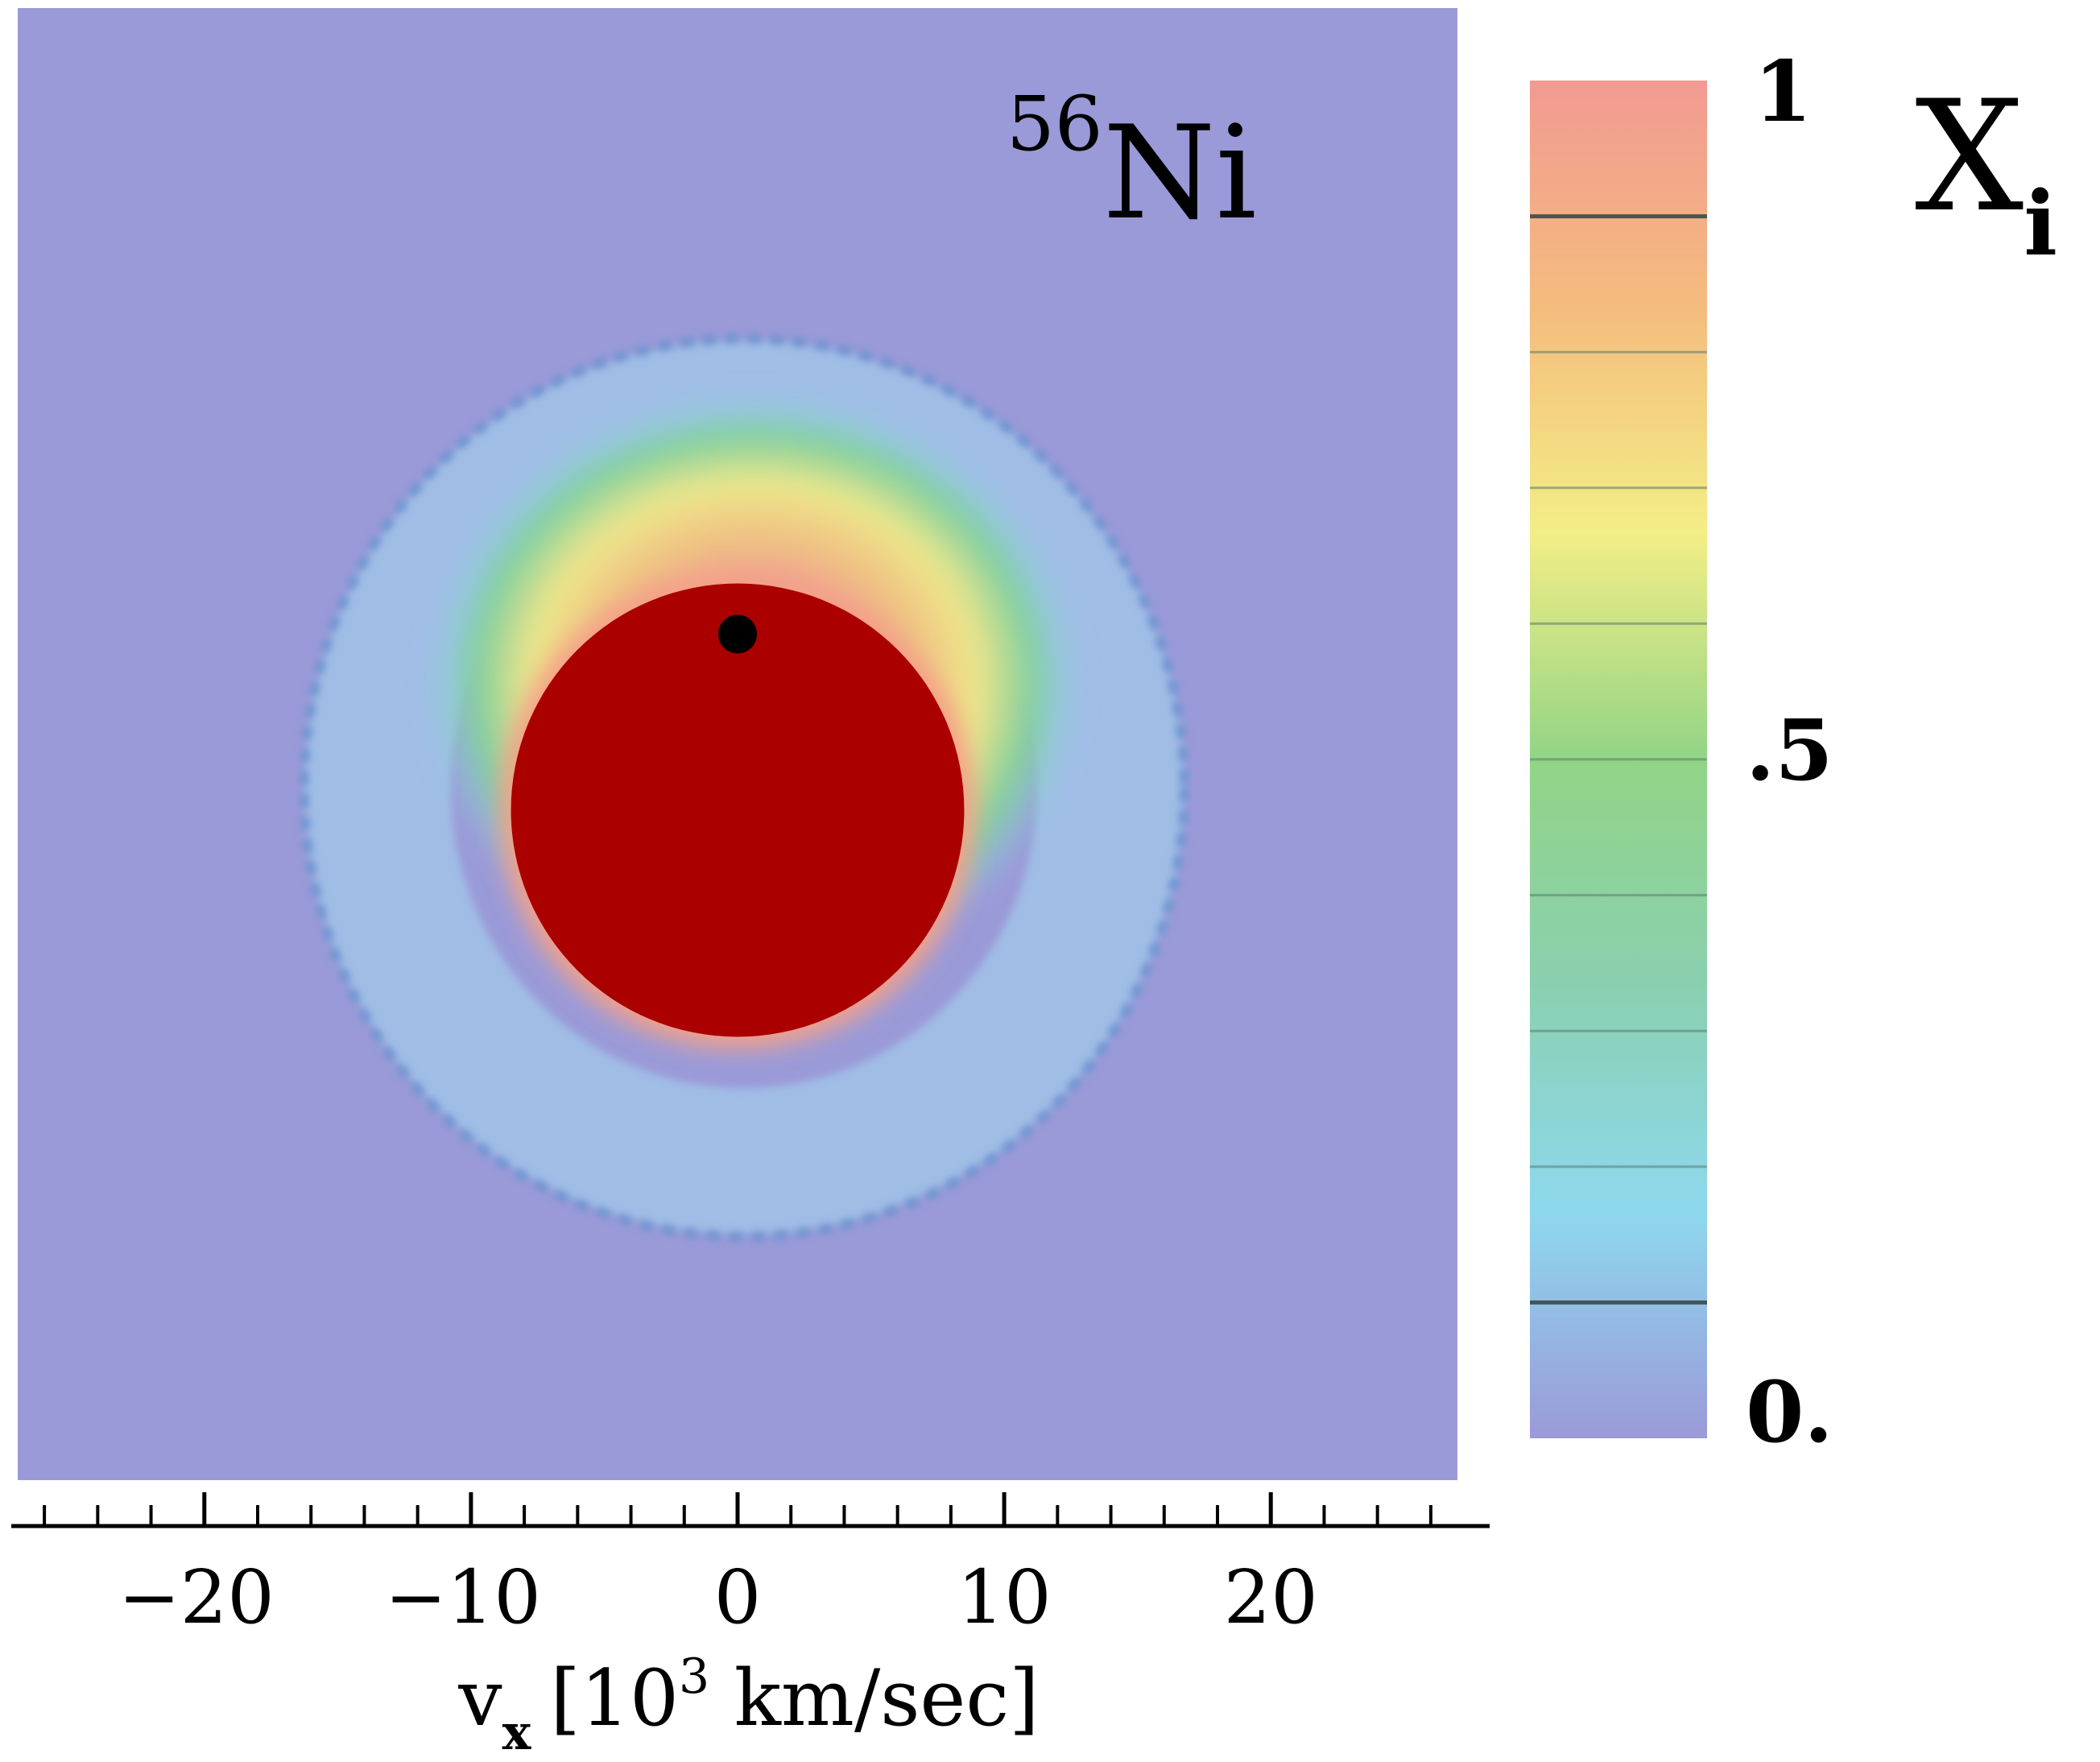  What do you see at coordinates (1783, 91) in the screenshot?
I see `colorbar-tick-label-top: 1` at bounding box center [1783, 91].